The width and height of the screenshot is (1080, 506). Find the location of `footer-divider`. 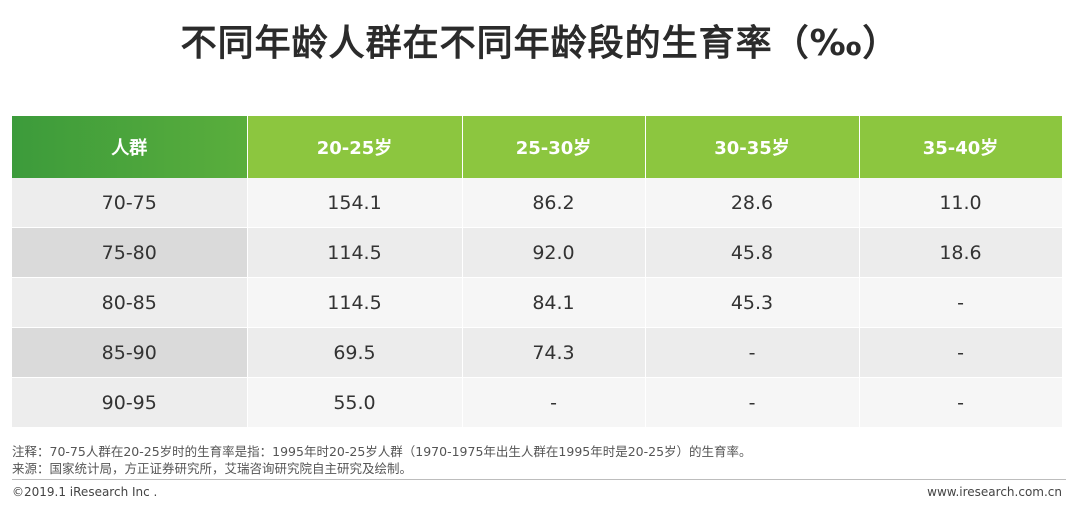

footer-divider is located at coordinates (539, 479).